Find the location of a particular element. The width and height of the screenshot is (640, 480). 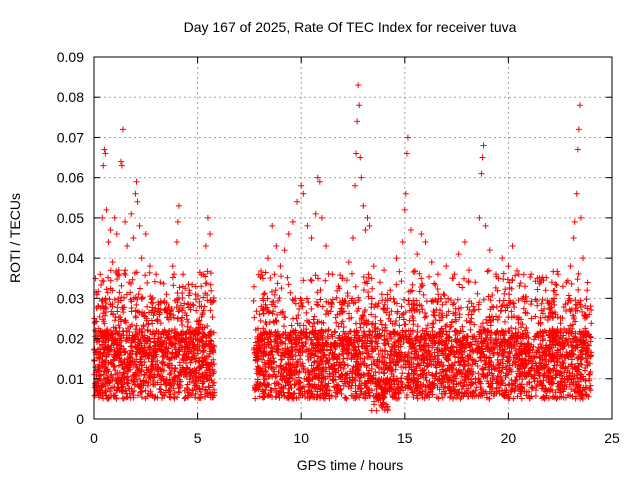

y-tick-label: 0.04 is located at coordinates (70, 258).